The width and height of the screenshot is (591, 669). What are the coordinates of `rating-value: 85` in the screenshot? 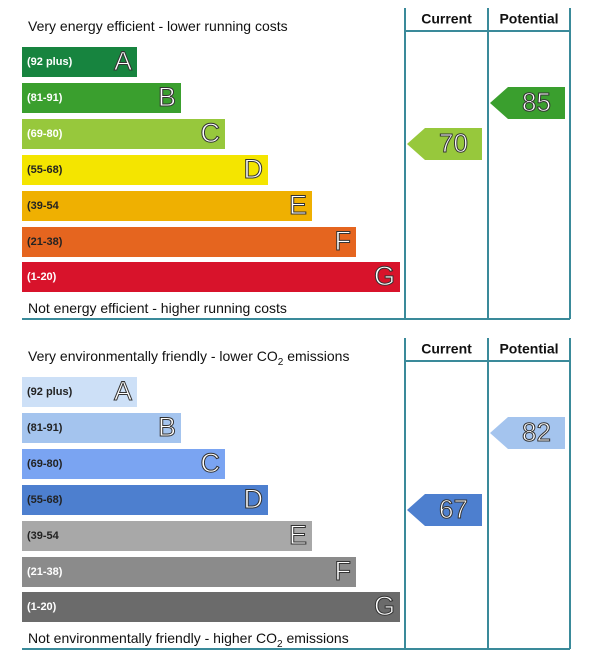 It's located at (536, 102).